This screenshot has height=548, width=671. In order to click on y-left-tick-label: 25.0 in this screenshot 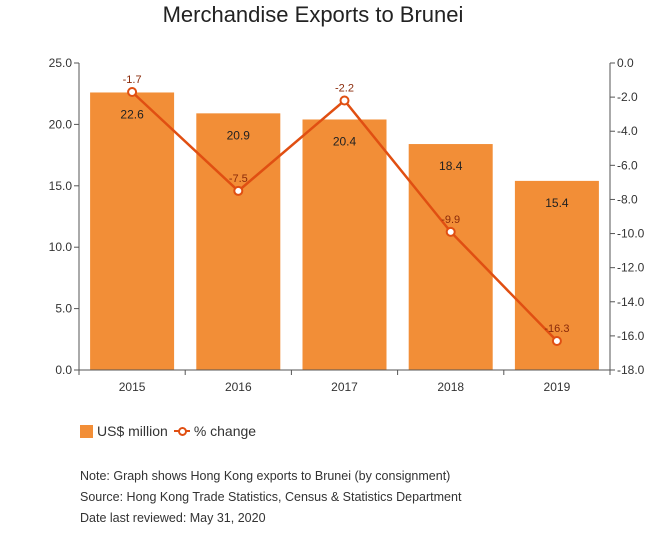, I will do `click(61, 63)`.